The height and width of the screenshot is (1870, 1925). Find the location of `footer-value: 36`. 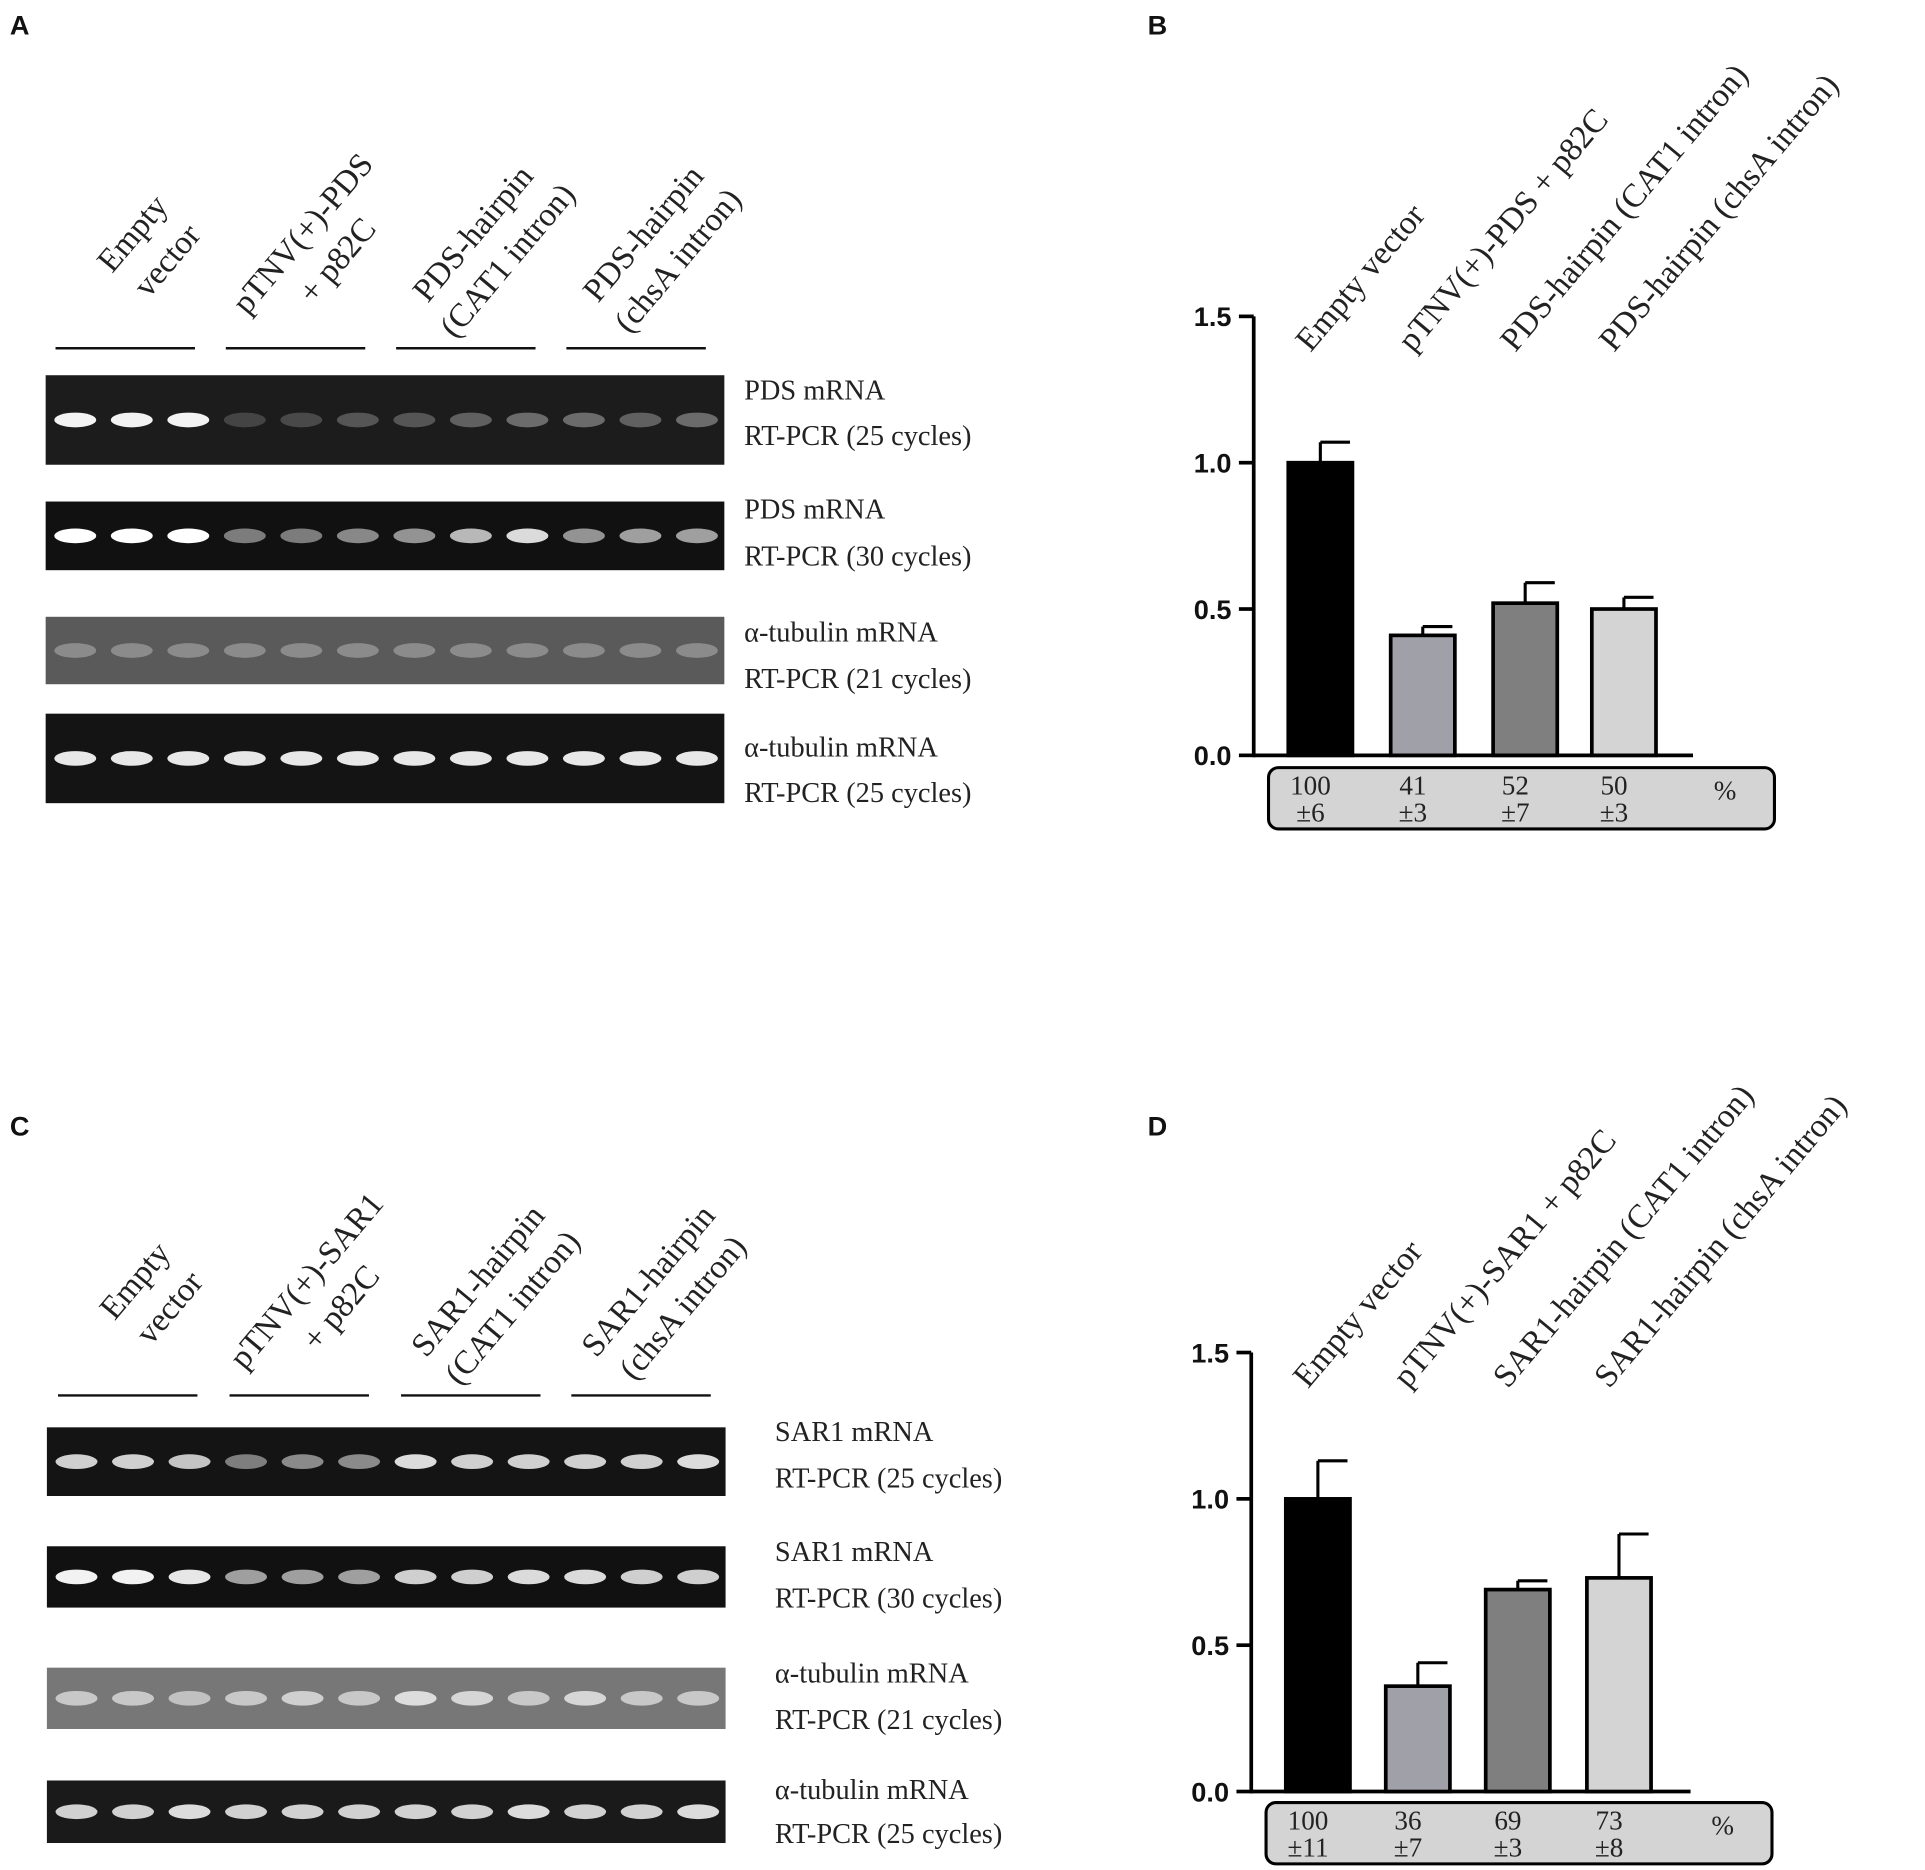

footer-value: 36 is located at coordinates (1407, 1821).